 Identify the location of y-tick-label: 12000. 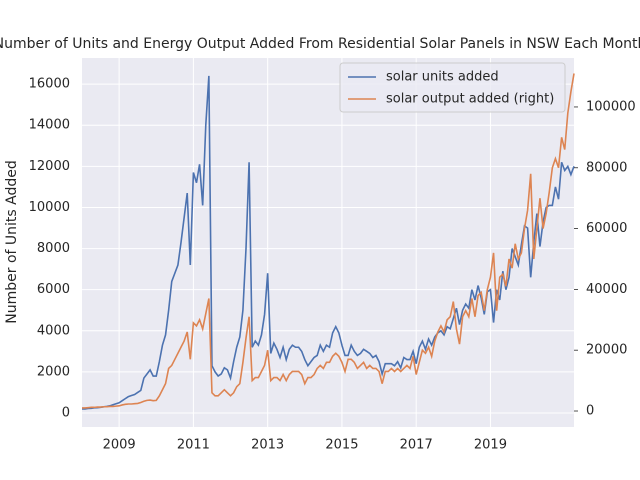
(49, 166).